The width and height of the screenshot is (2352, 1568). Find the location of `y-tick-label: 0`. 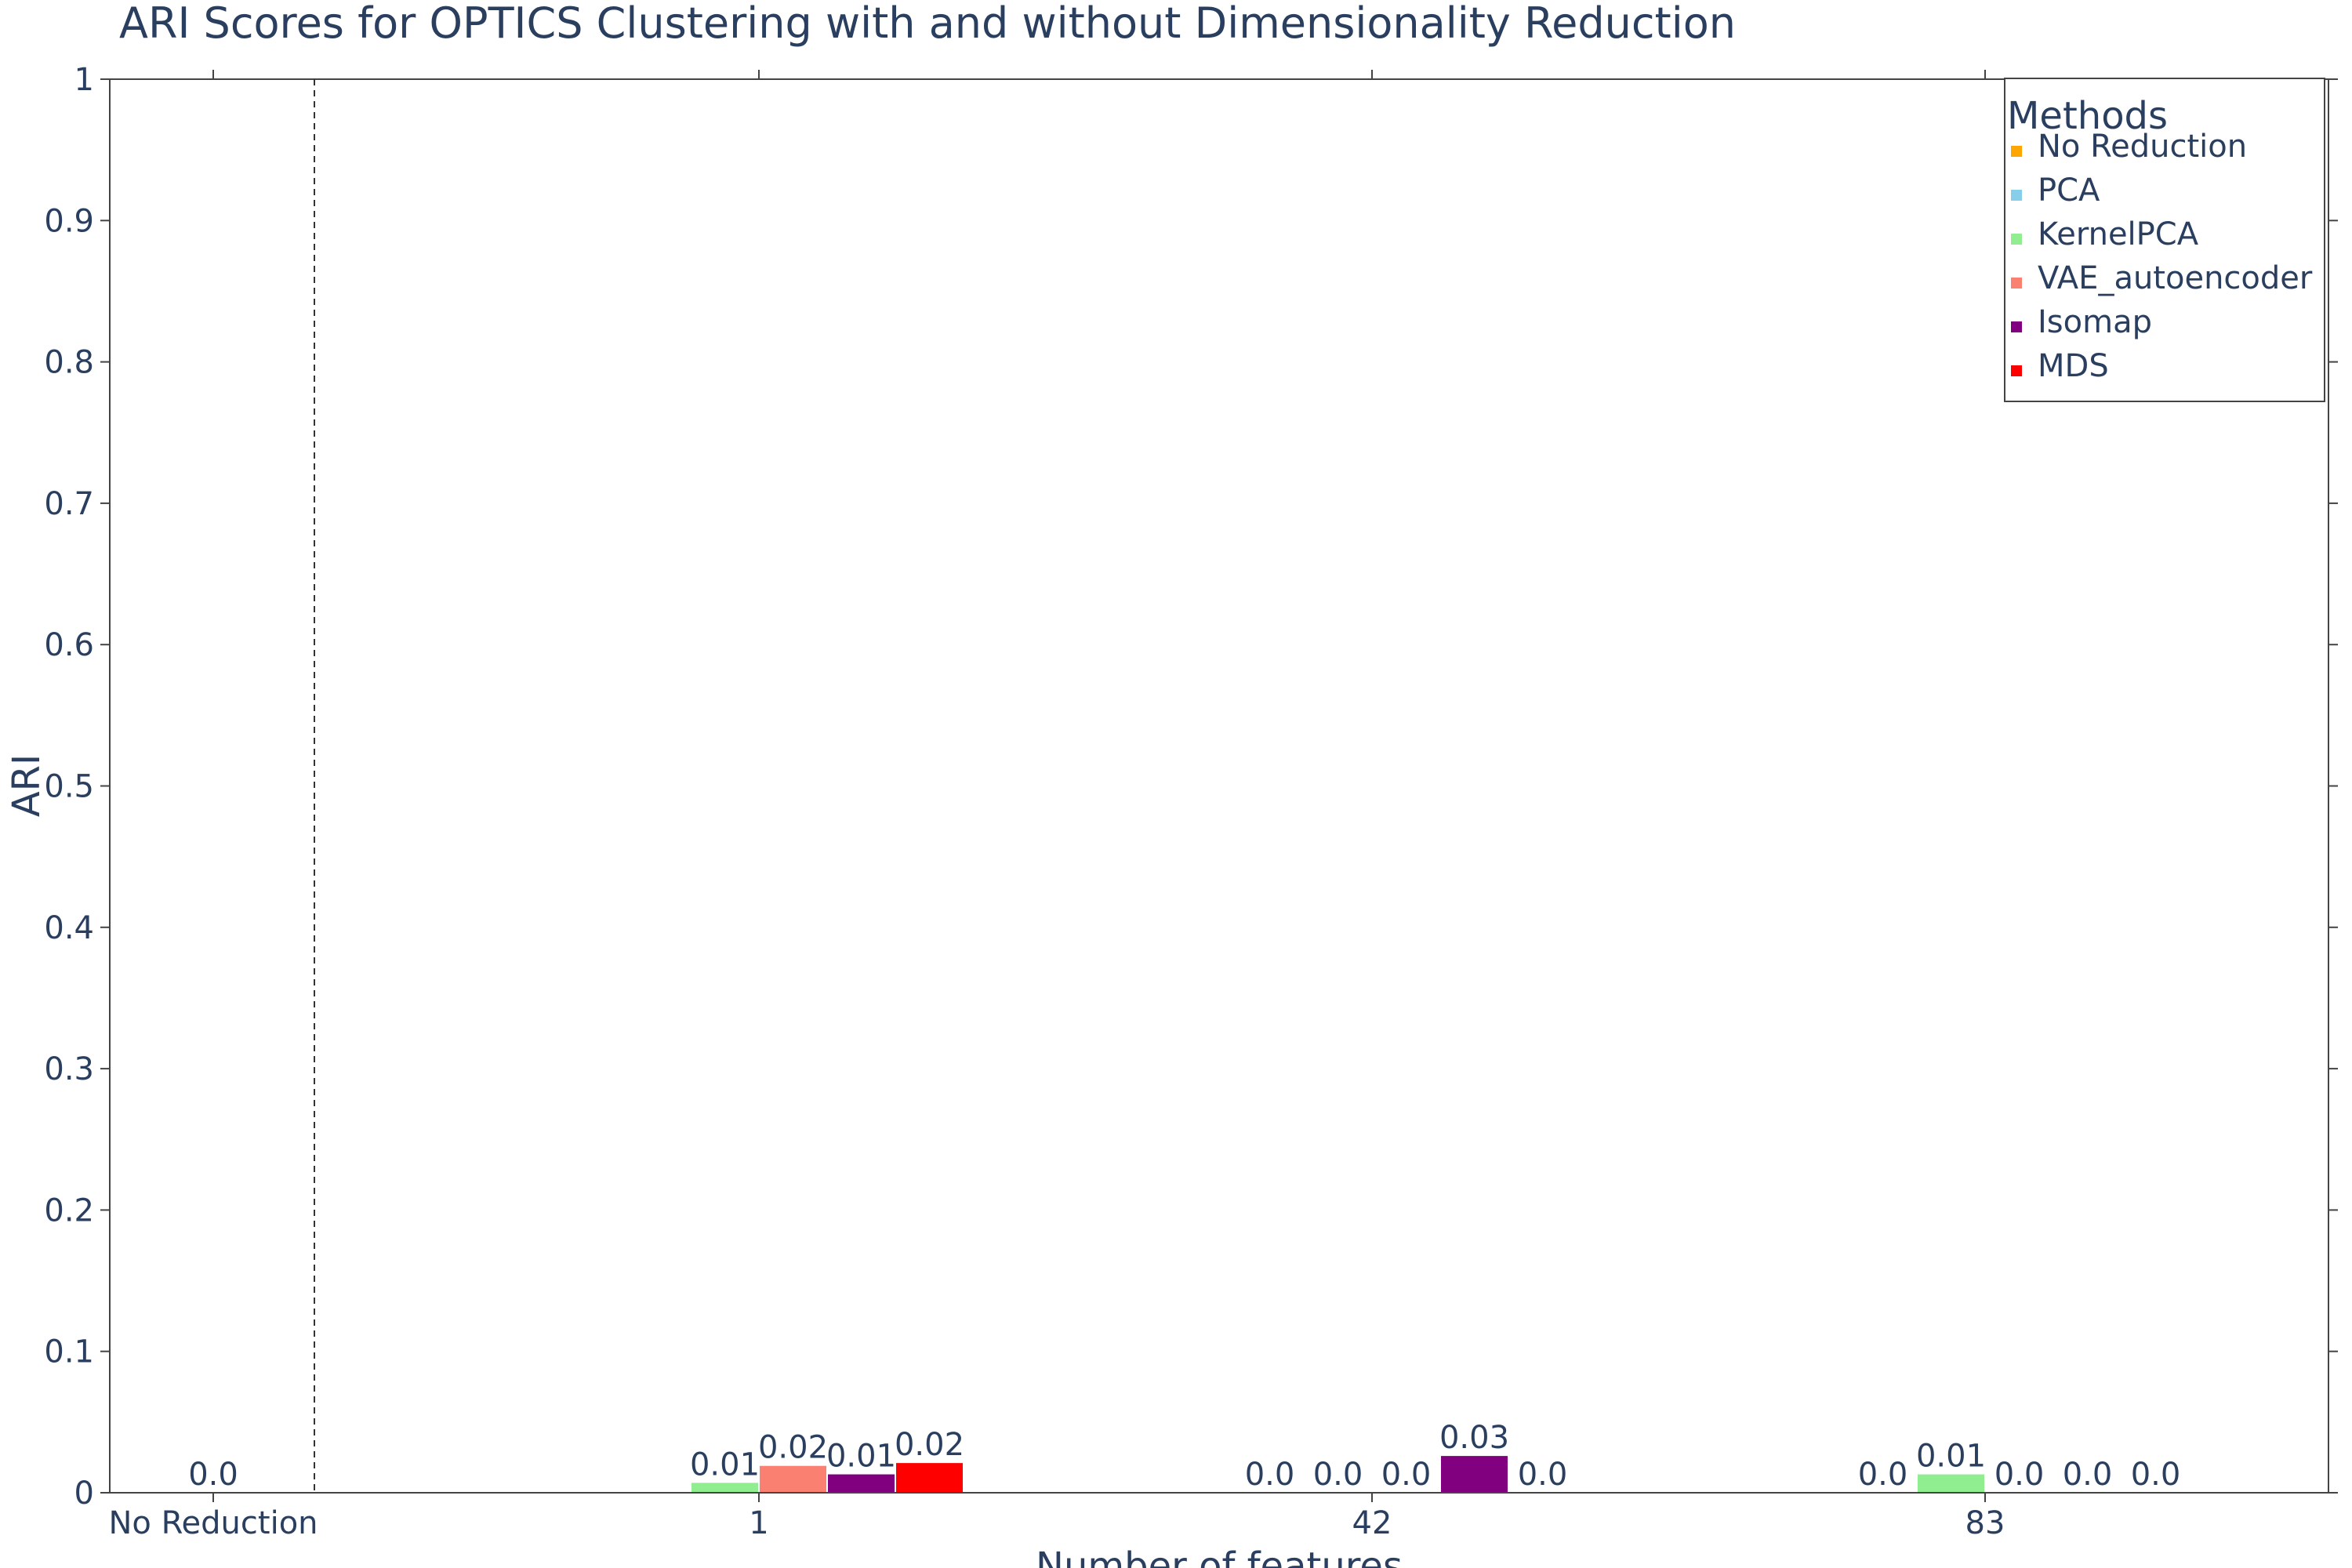

y-tick-label: 0 is located at coordinates (84, 1493).